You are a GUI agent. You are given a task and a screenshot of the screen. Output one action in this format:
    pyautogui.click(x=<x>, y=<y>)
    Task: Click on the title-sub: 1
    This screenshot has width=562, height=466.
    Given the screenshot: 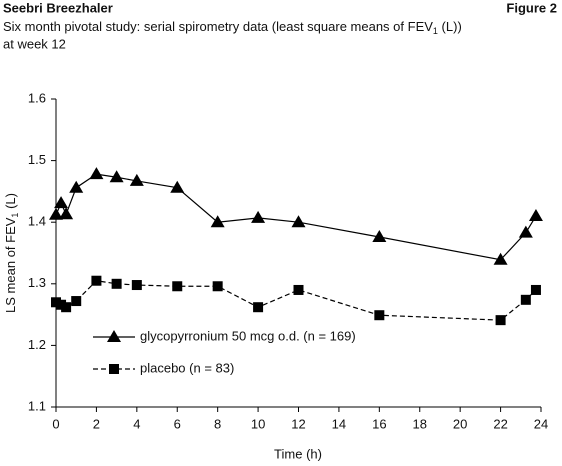 What is the action you would take?
    pyautogui.click(x=435, y=31)
    